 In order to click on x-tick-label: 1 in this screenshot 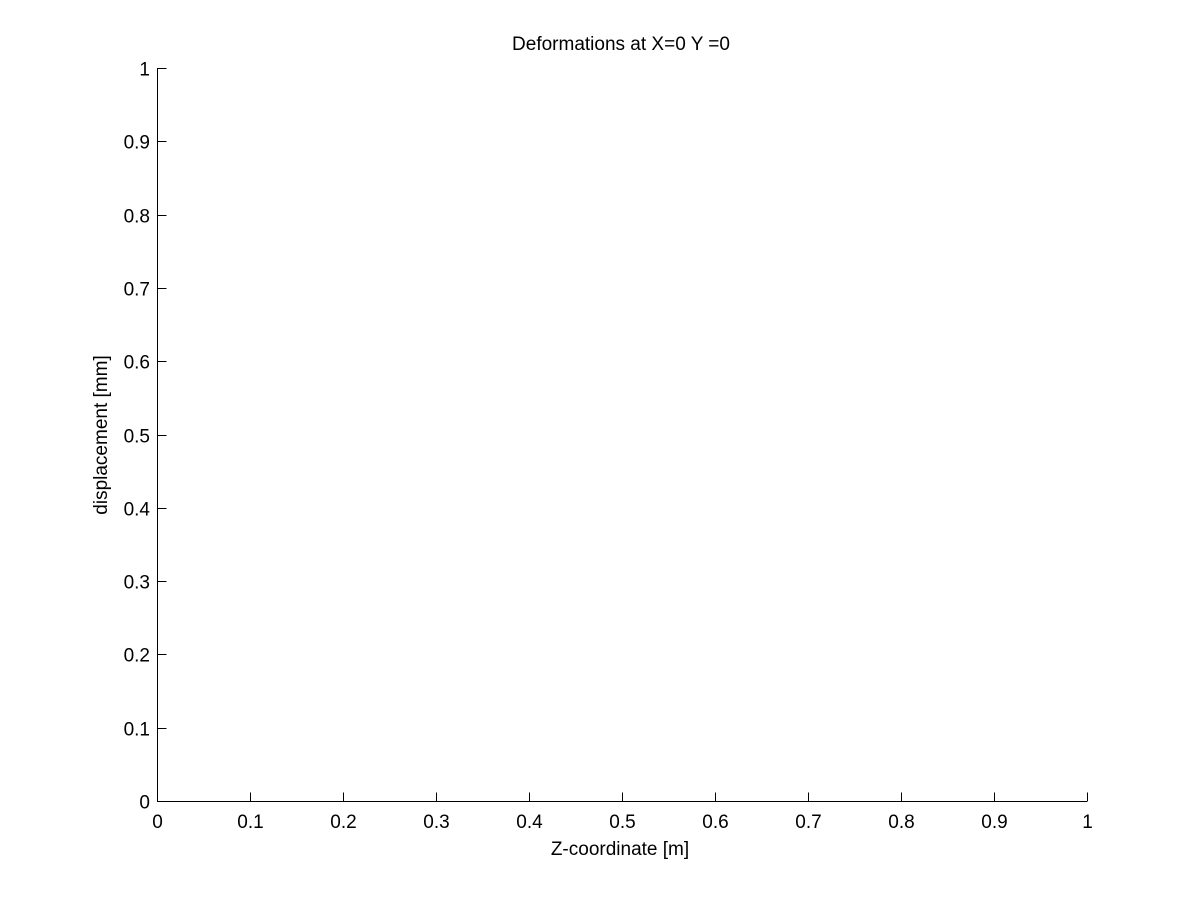, I will do `click(1087, 822)`.